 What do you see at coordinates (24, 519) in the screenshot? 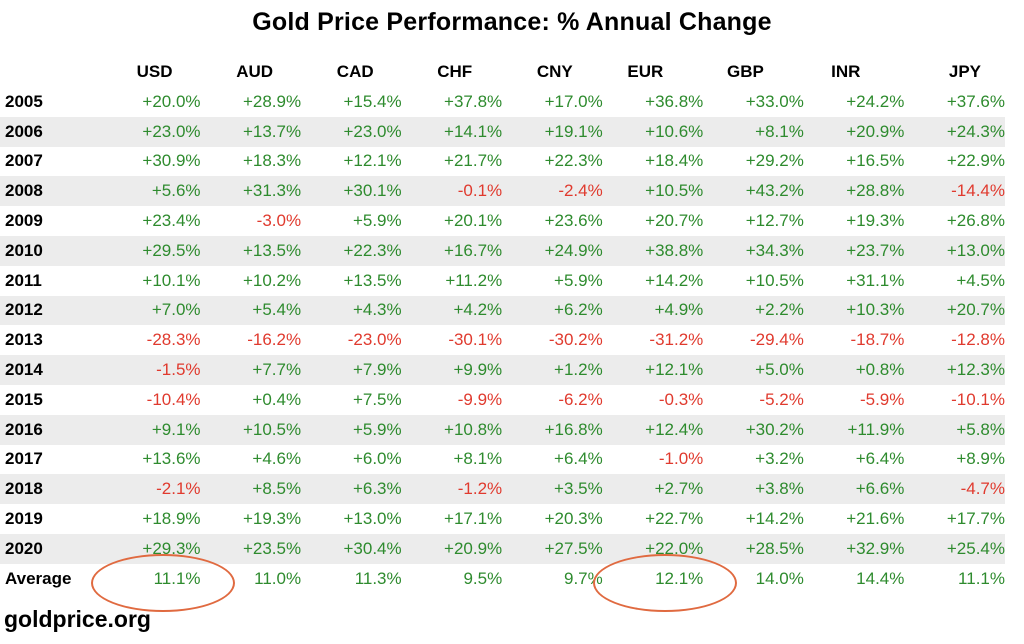
I see `year-label: 2019` at bounding box center [24, 519].